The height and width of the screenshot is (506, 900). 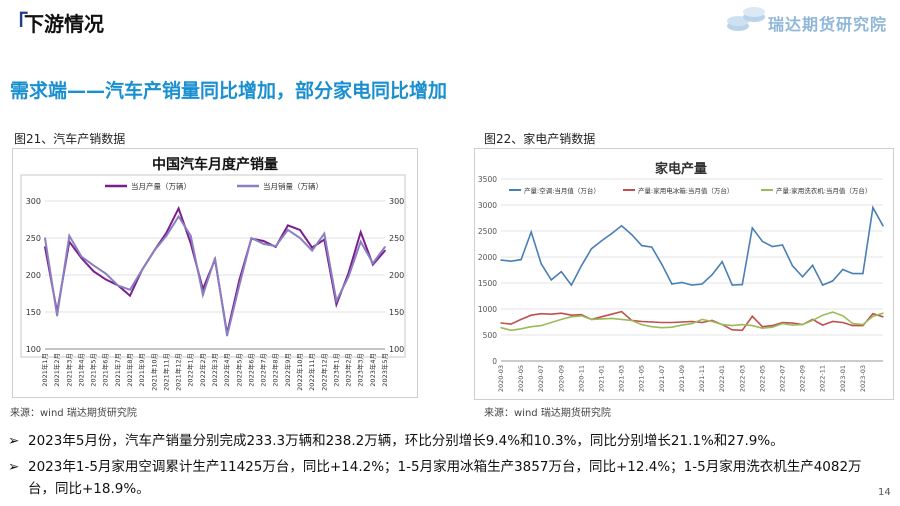 What do you see at coordinates (396, 201) in the screenshot?
I see `y-tick-right: 300` at bounding box center [396, 201].